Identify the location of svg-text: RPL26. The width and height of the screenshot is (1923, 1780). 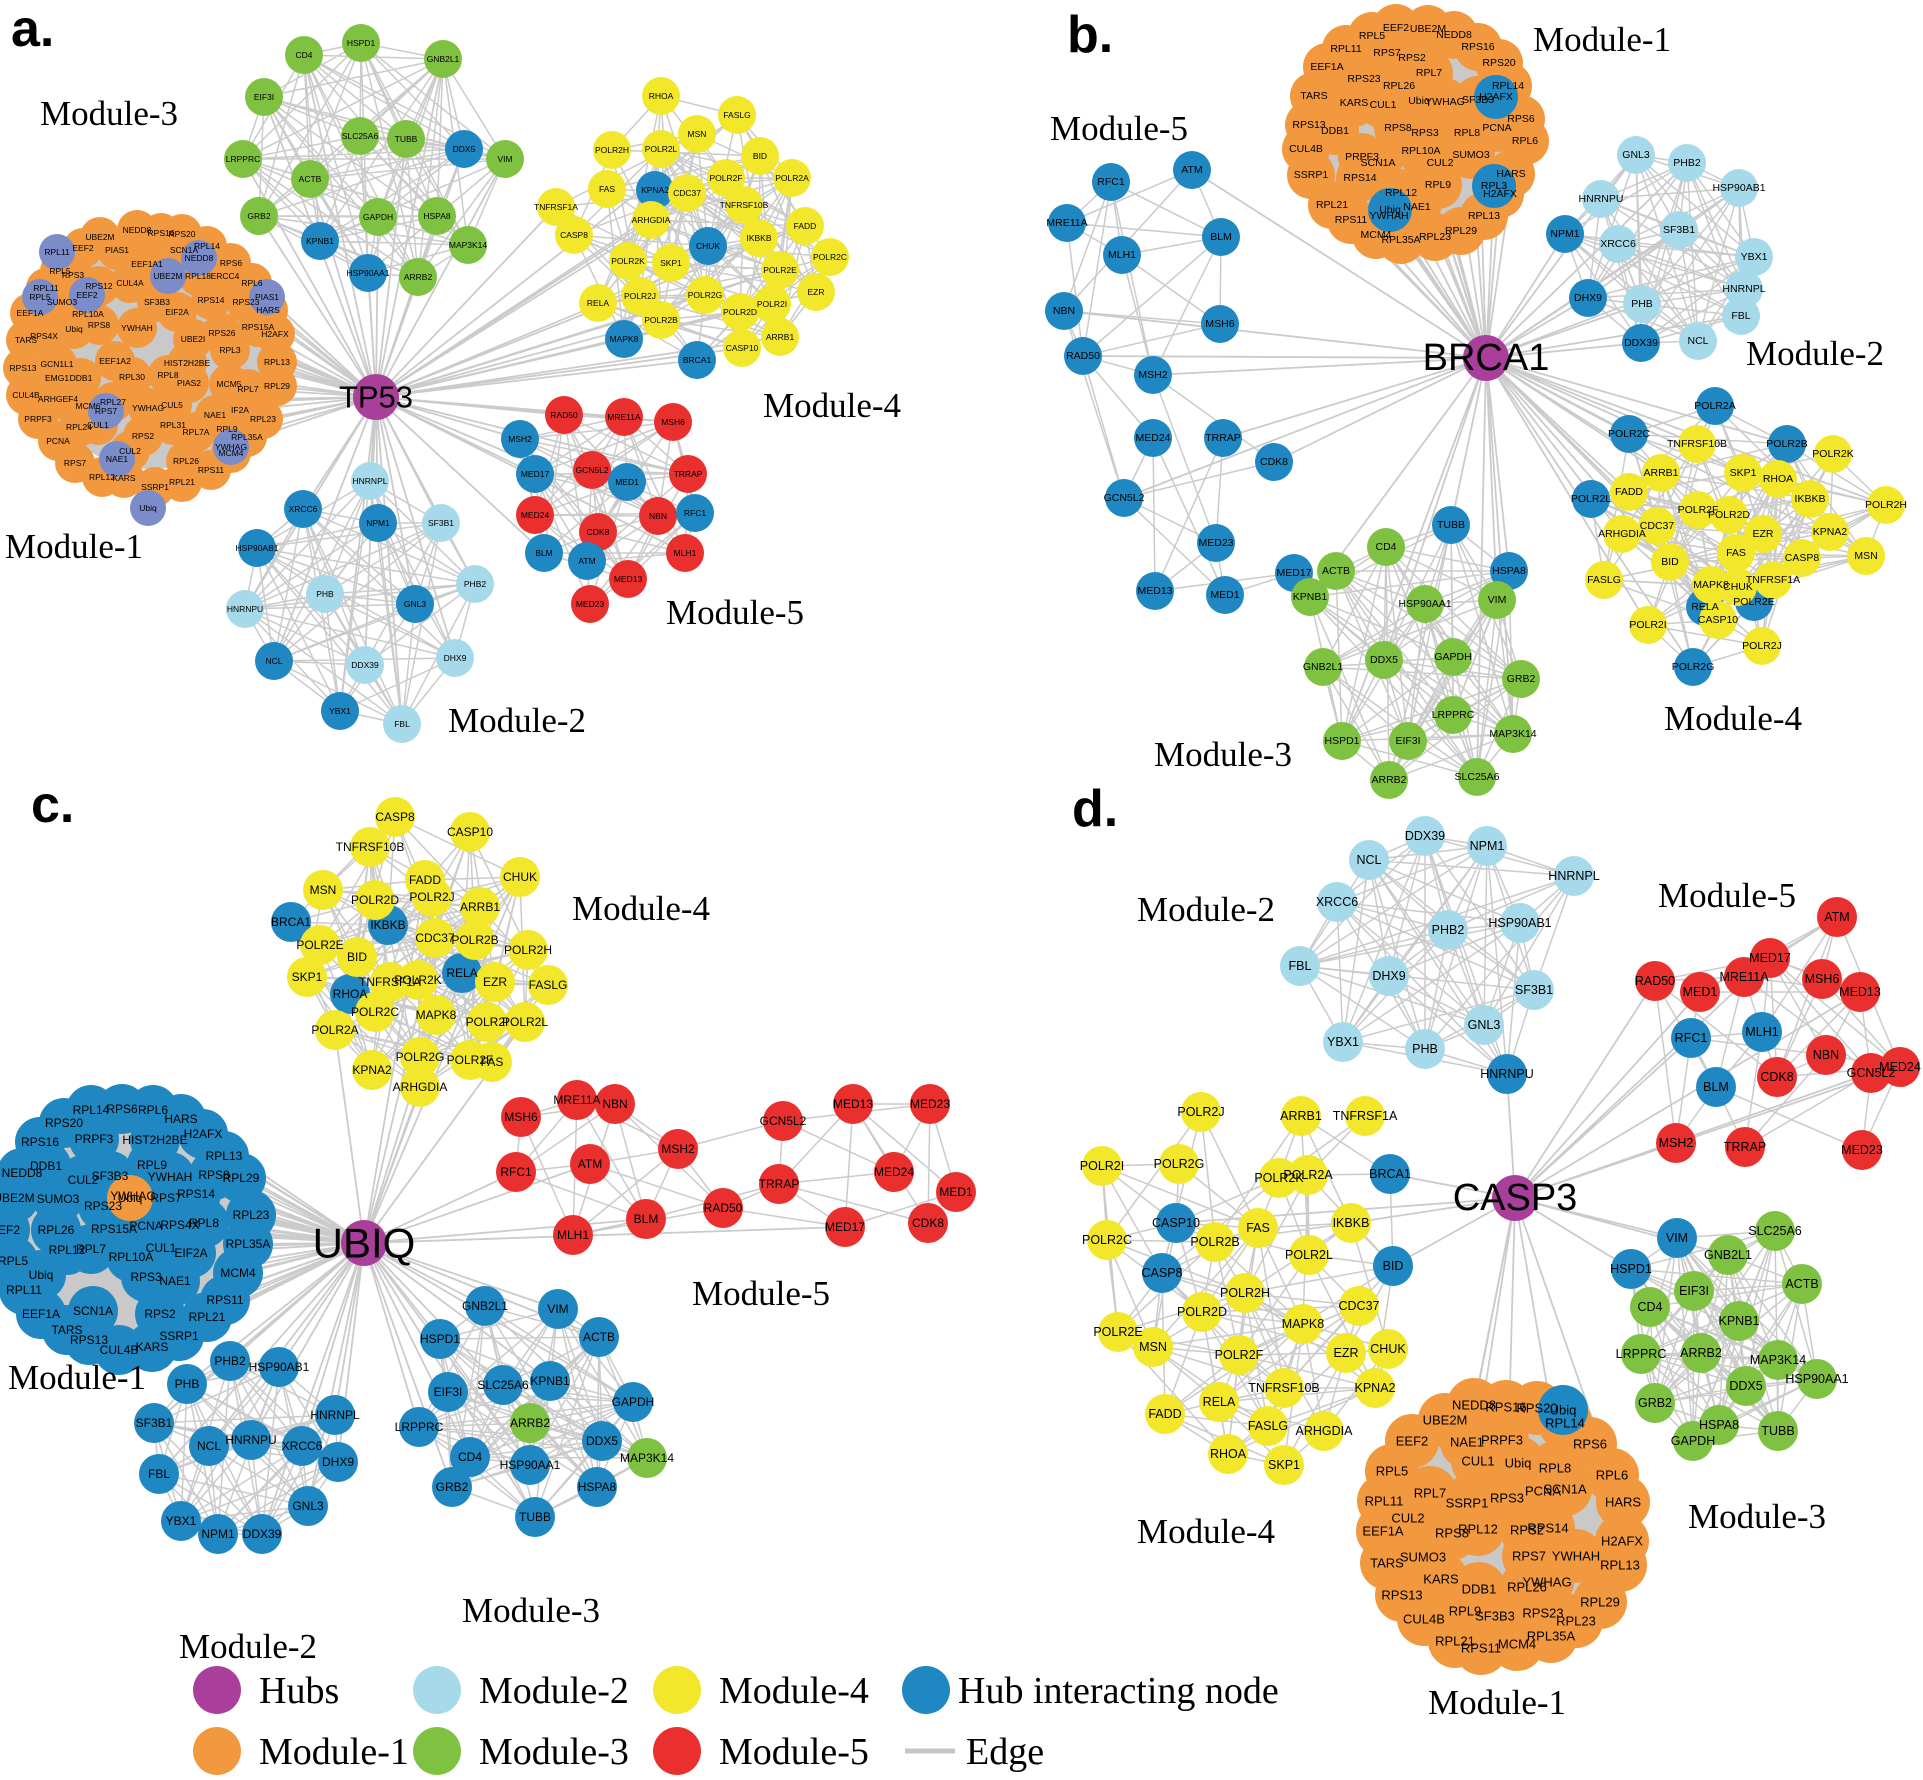
(1399, 86).